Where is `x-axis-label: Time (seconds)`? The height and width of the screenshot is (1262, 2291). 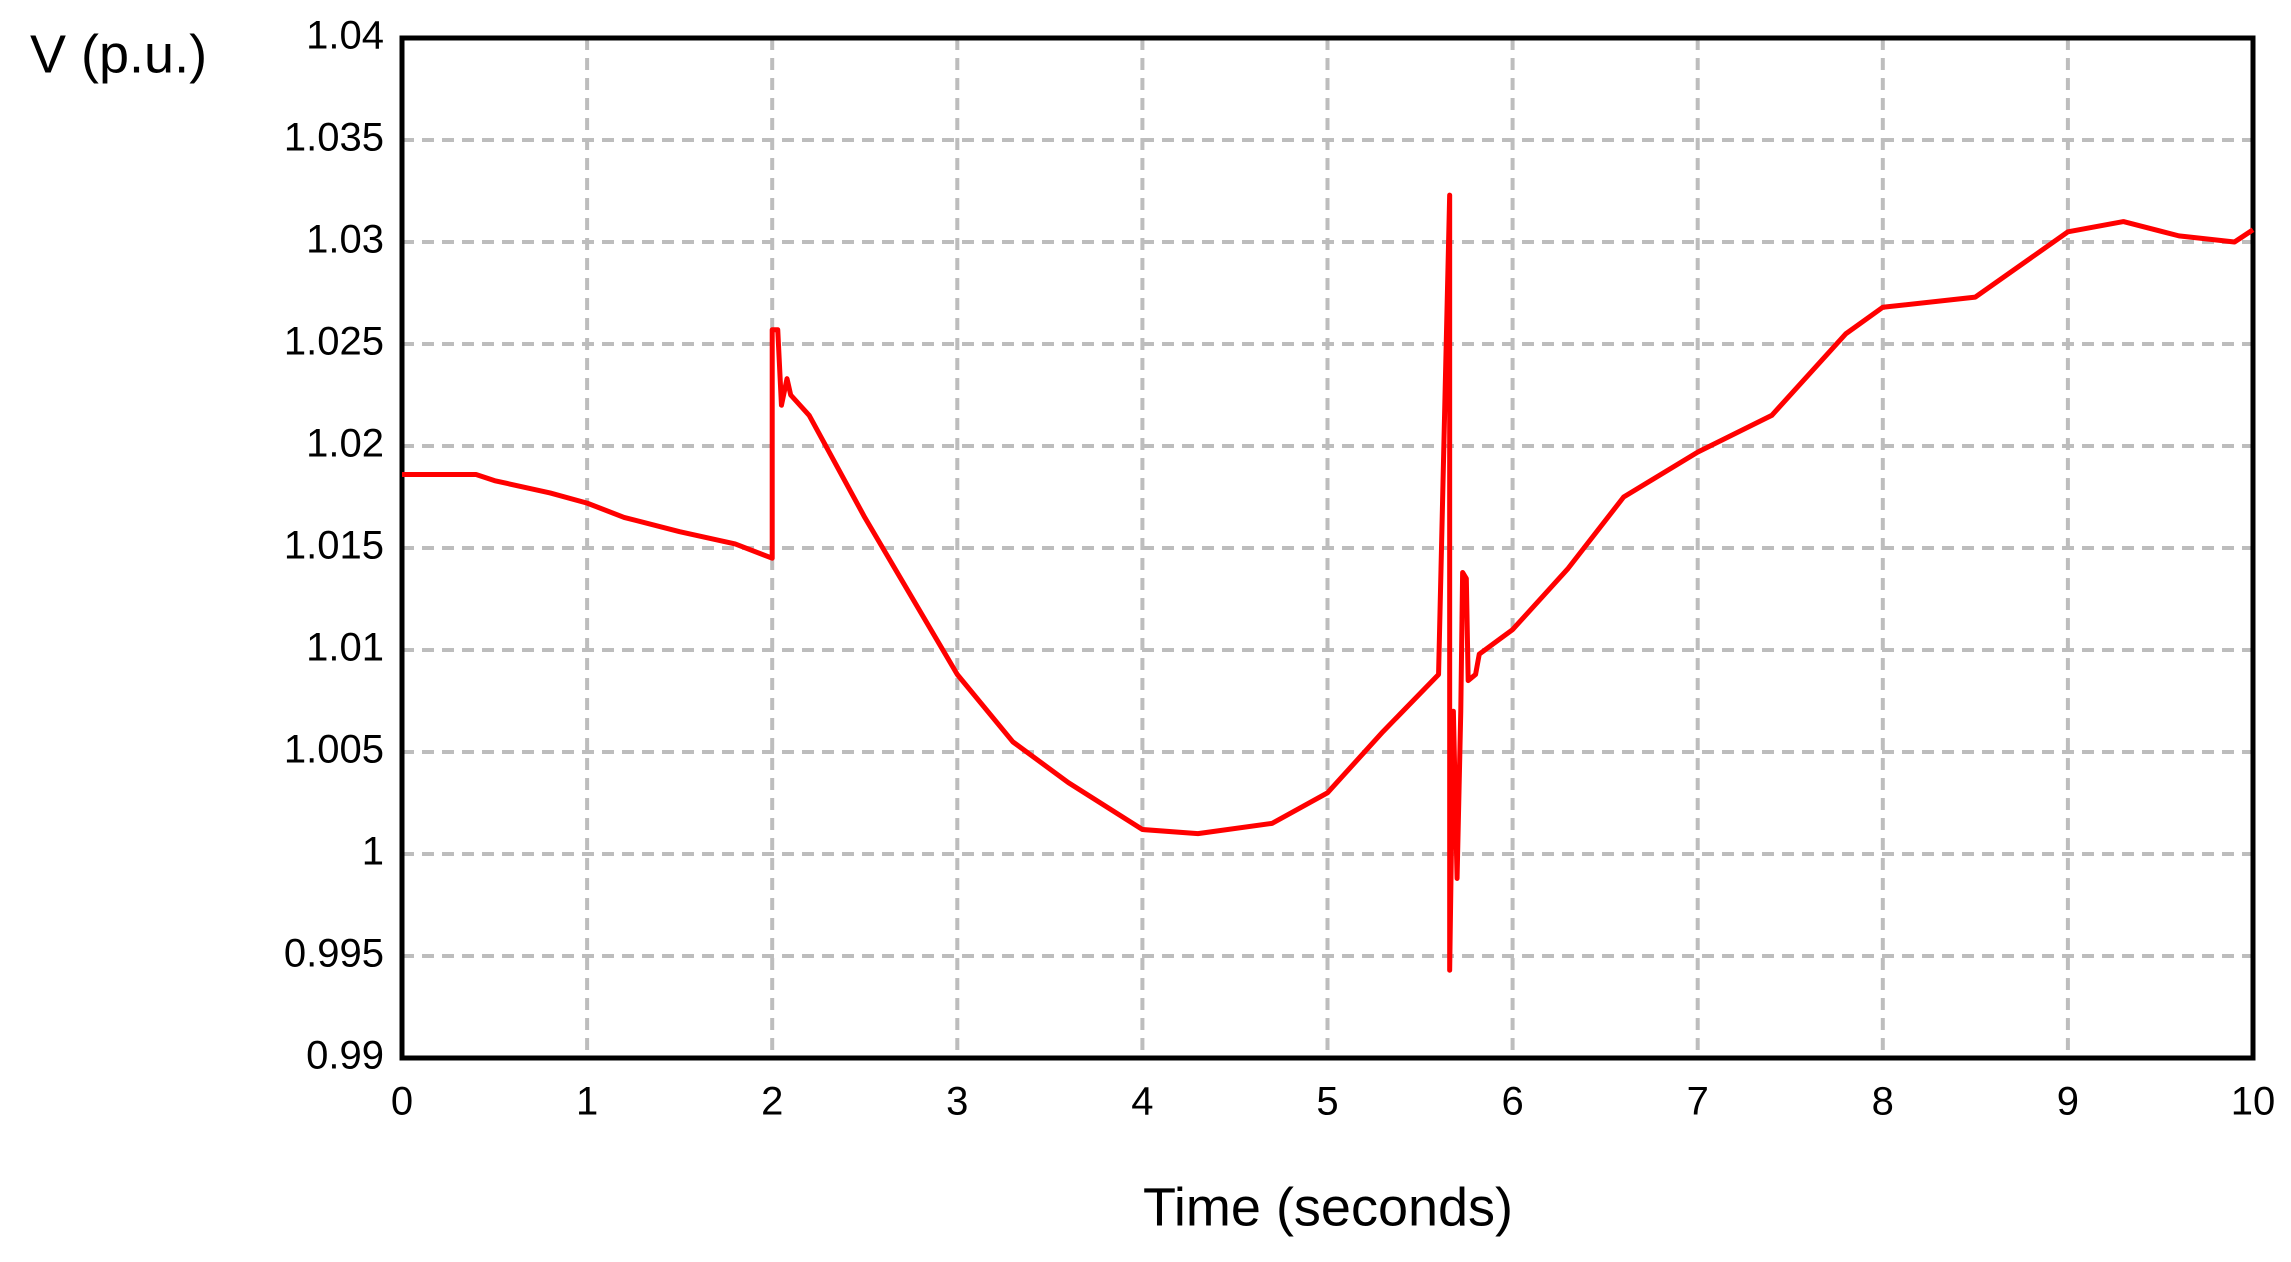 x-axis-label: Time (seconds) is located at coordinates (1328, 1207).